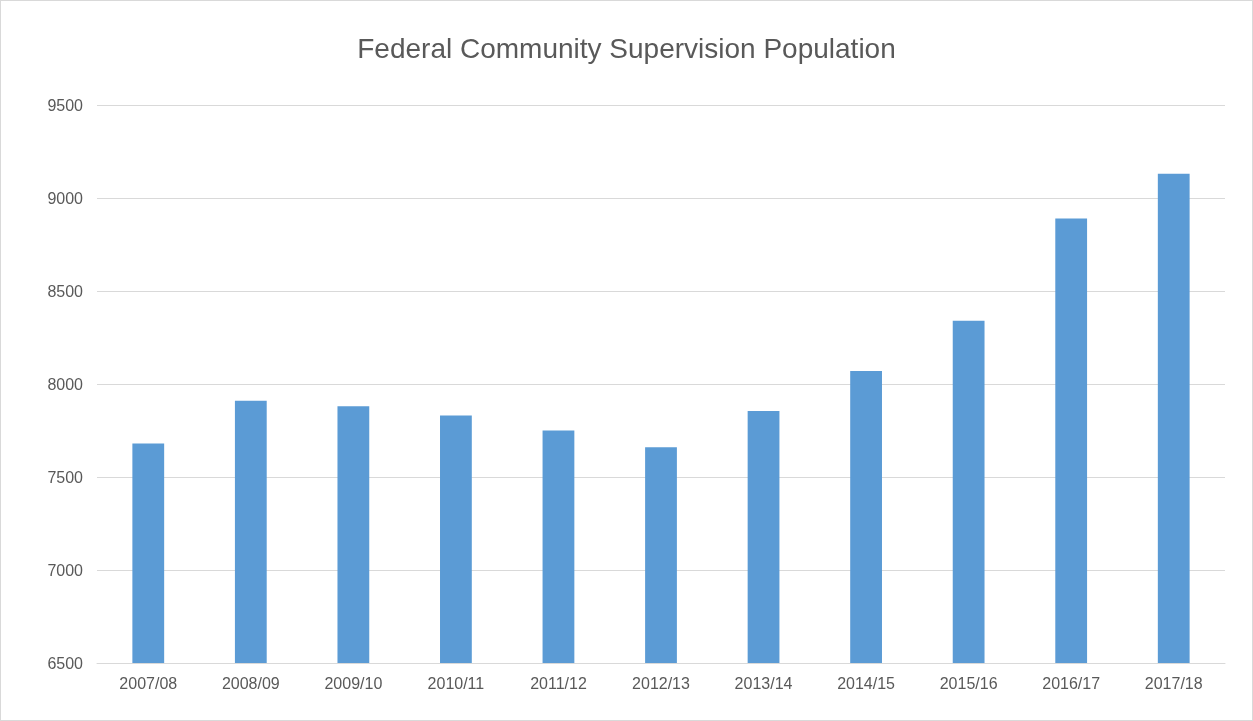  Describe the element at coordinates (250, 683) in the screenshot. I see `x-tick-label: 2008/09` at that location.